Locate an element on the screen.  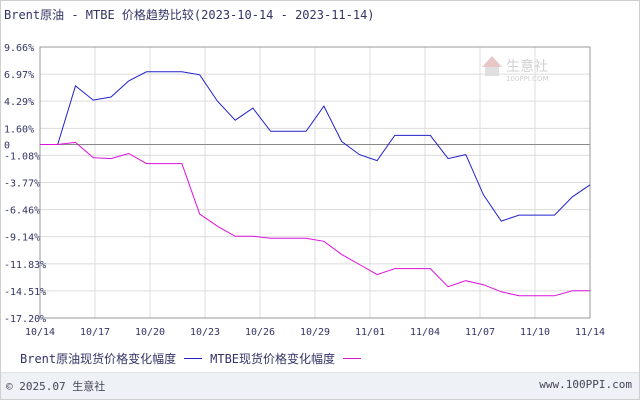
x-tick-label: 10/26 is located at coordinates (260, 332).